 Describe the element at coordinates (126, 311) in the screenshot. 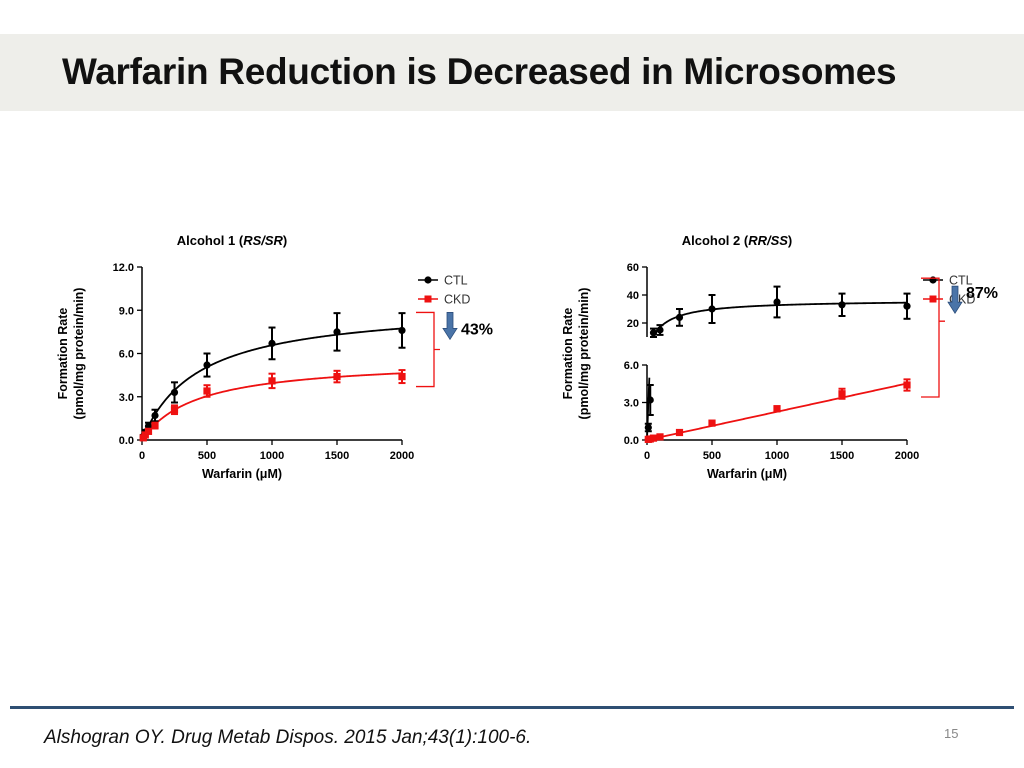

I see `y-tick-label: 9.0` at that location.